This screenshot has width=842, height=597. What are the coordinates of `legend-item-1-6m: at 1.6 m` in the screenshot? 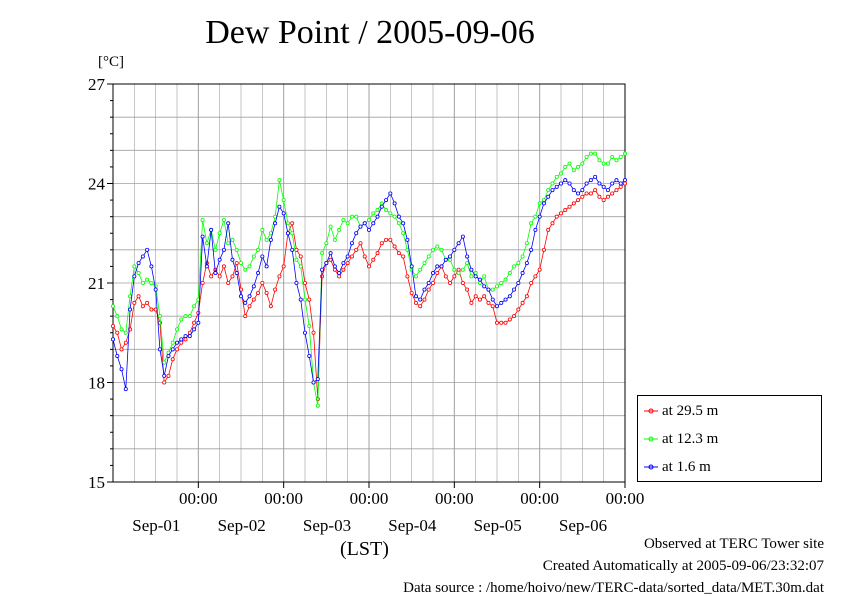 It's located at (677, 467).